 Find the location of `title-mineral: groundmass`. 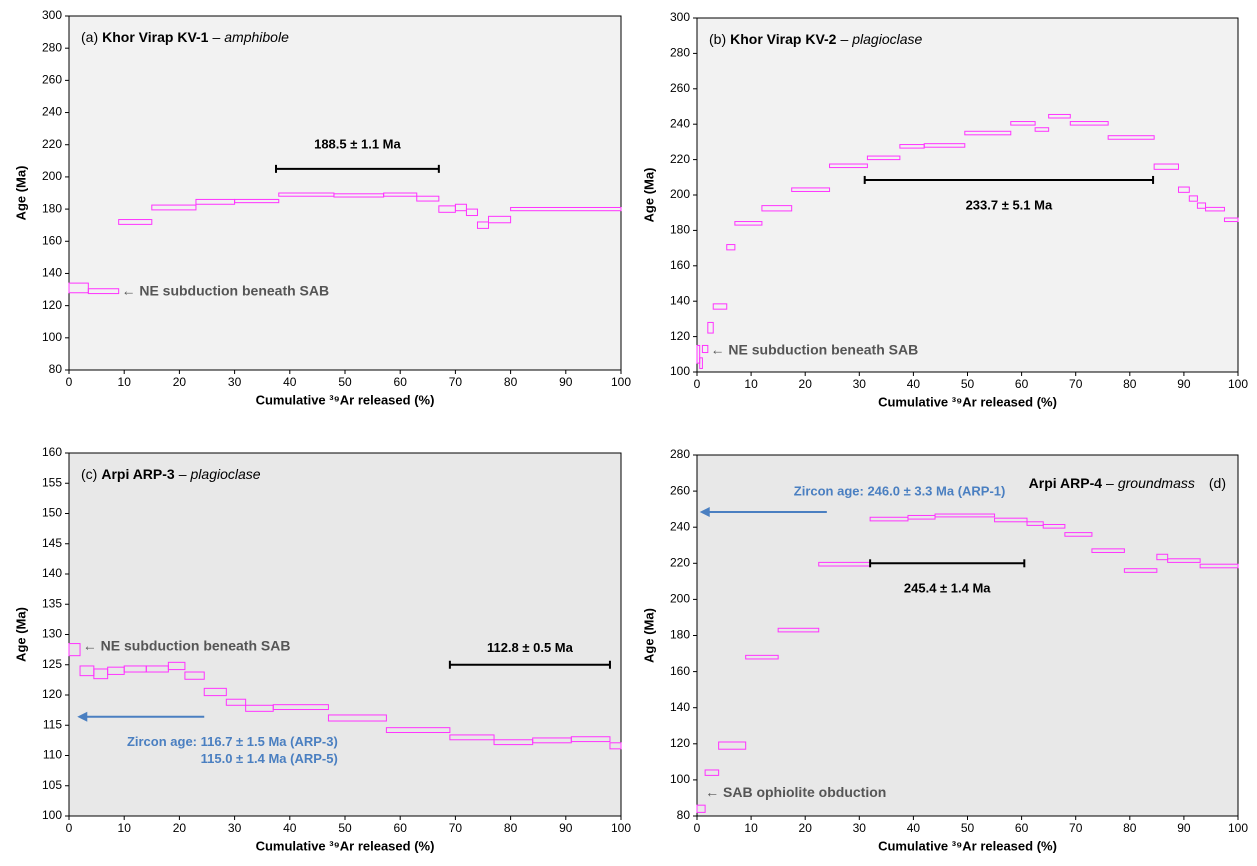

title-mineral: groundmass is located at coordinates (1156, 483).